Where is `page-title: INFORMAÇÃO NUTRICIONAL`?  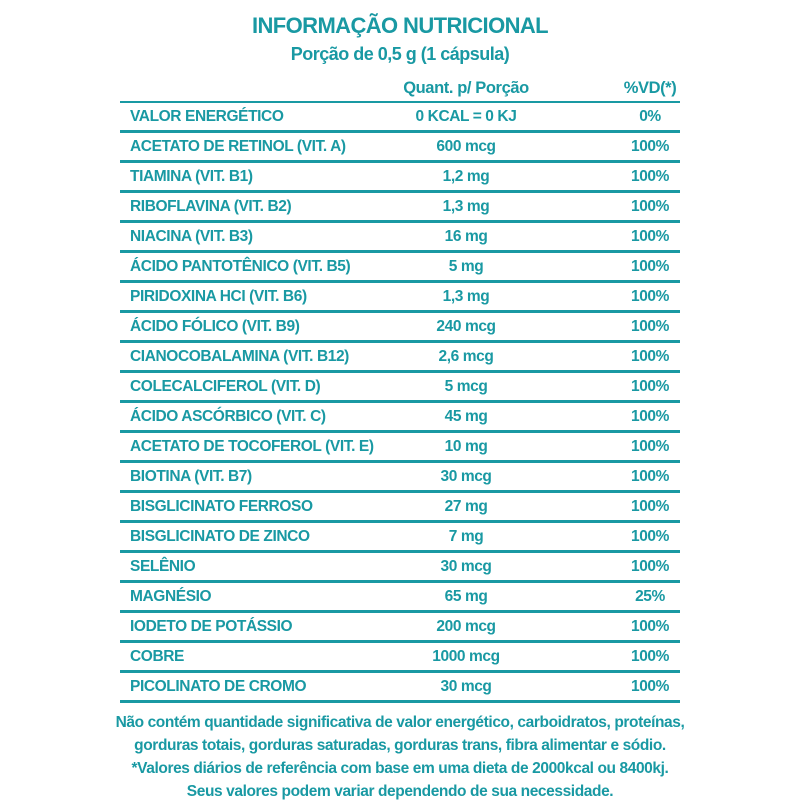
page-title: INFORMAÇÃO NUTRICIONAL is located at coordinates (400, 25).